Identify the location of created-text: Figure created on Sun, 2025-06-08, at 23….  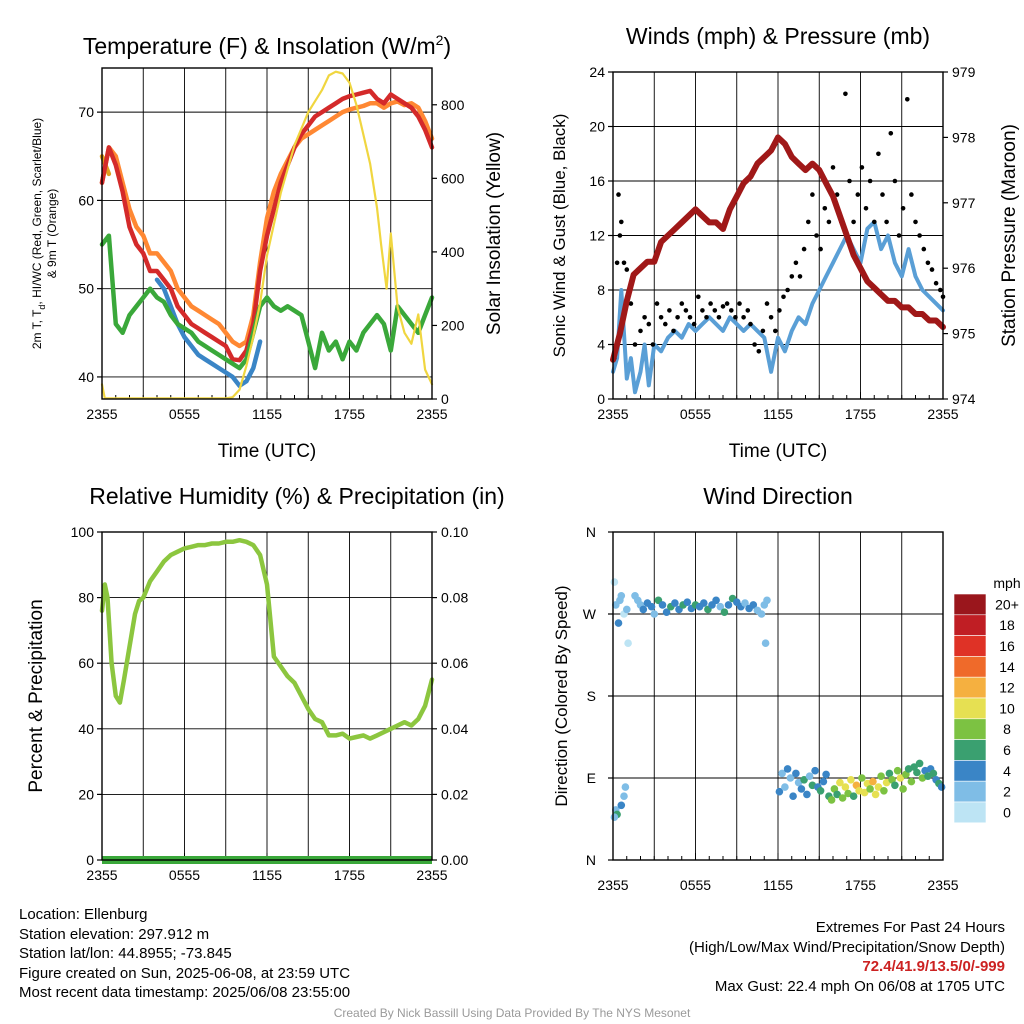
(185, 973).